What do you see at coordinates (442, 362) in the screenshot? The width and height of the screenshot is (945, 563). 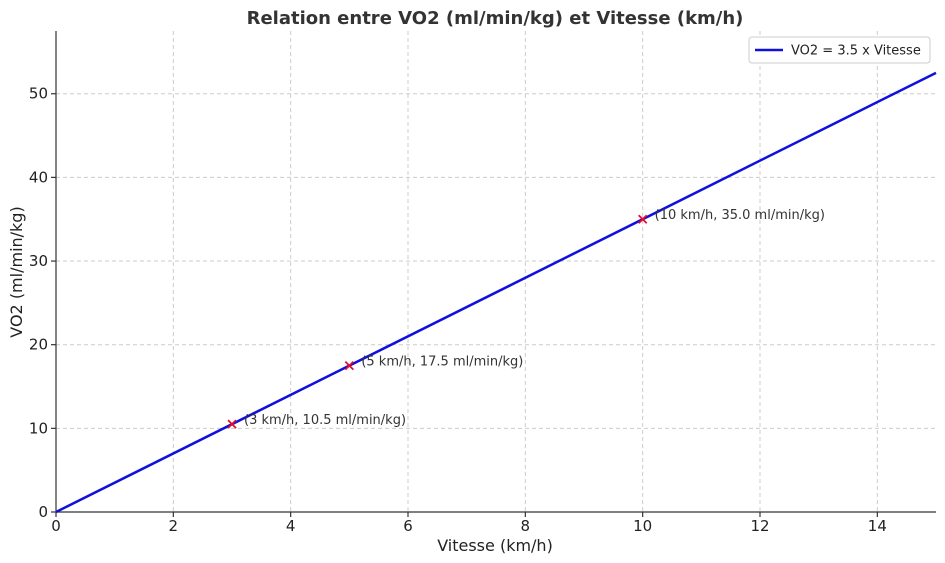 I see `data-point-annotation: (5 km/h, 17.5 ml/min/kg)` at bounding box center [442, 362].